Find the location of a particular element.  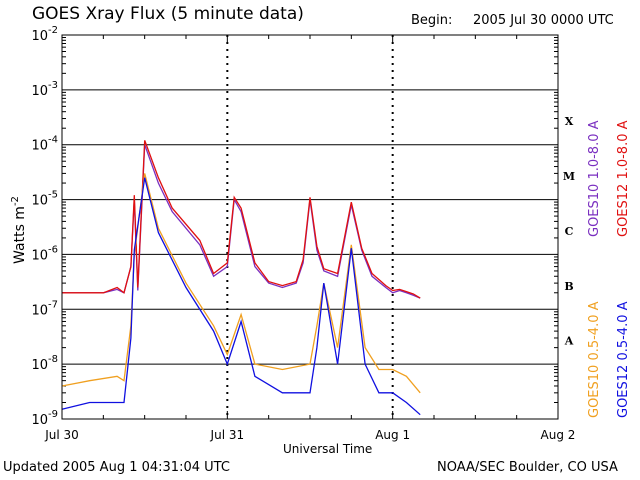

y-tick-label: 10⁻⁹ is located at coordinates (44, 418).